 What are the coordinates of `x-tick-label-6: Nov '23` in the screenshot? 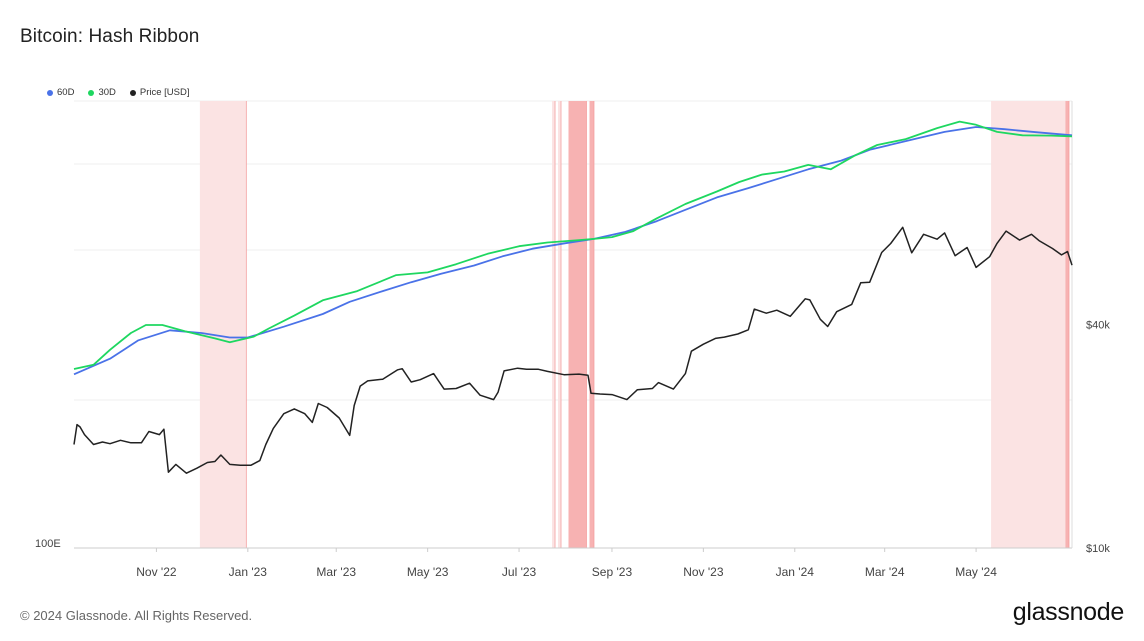 It's located at (703, 572).